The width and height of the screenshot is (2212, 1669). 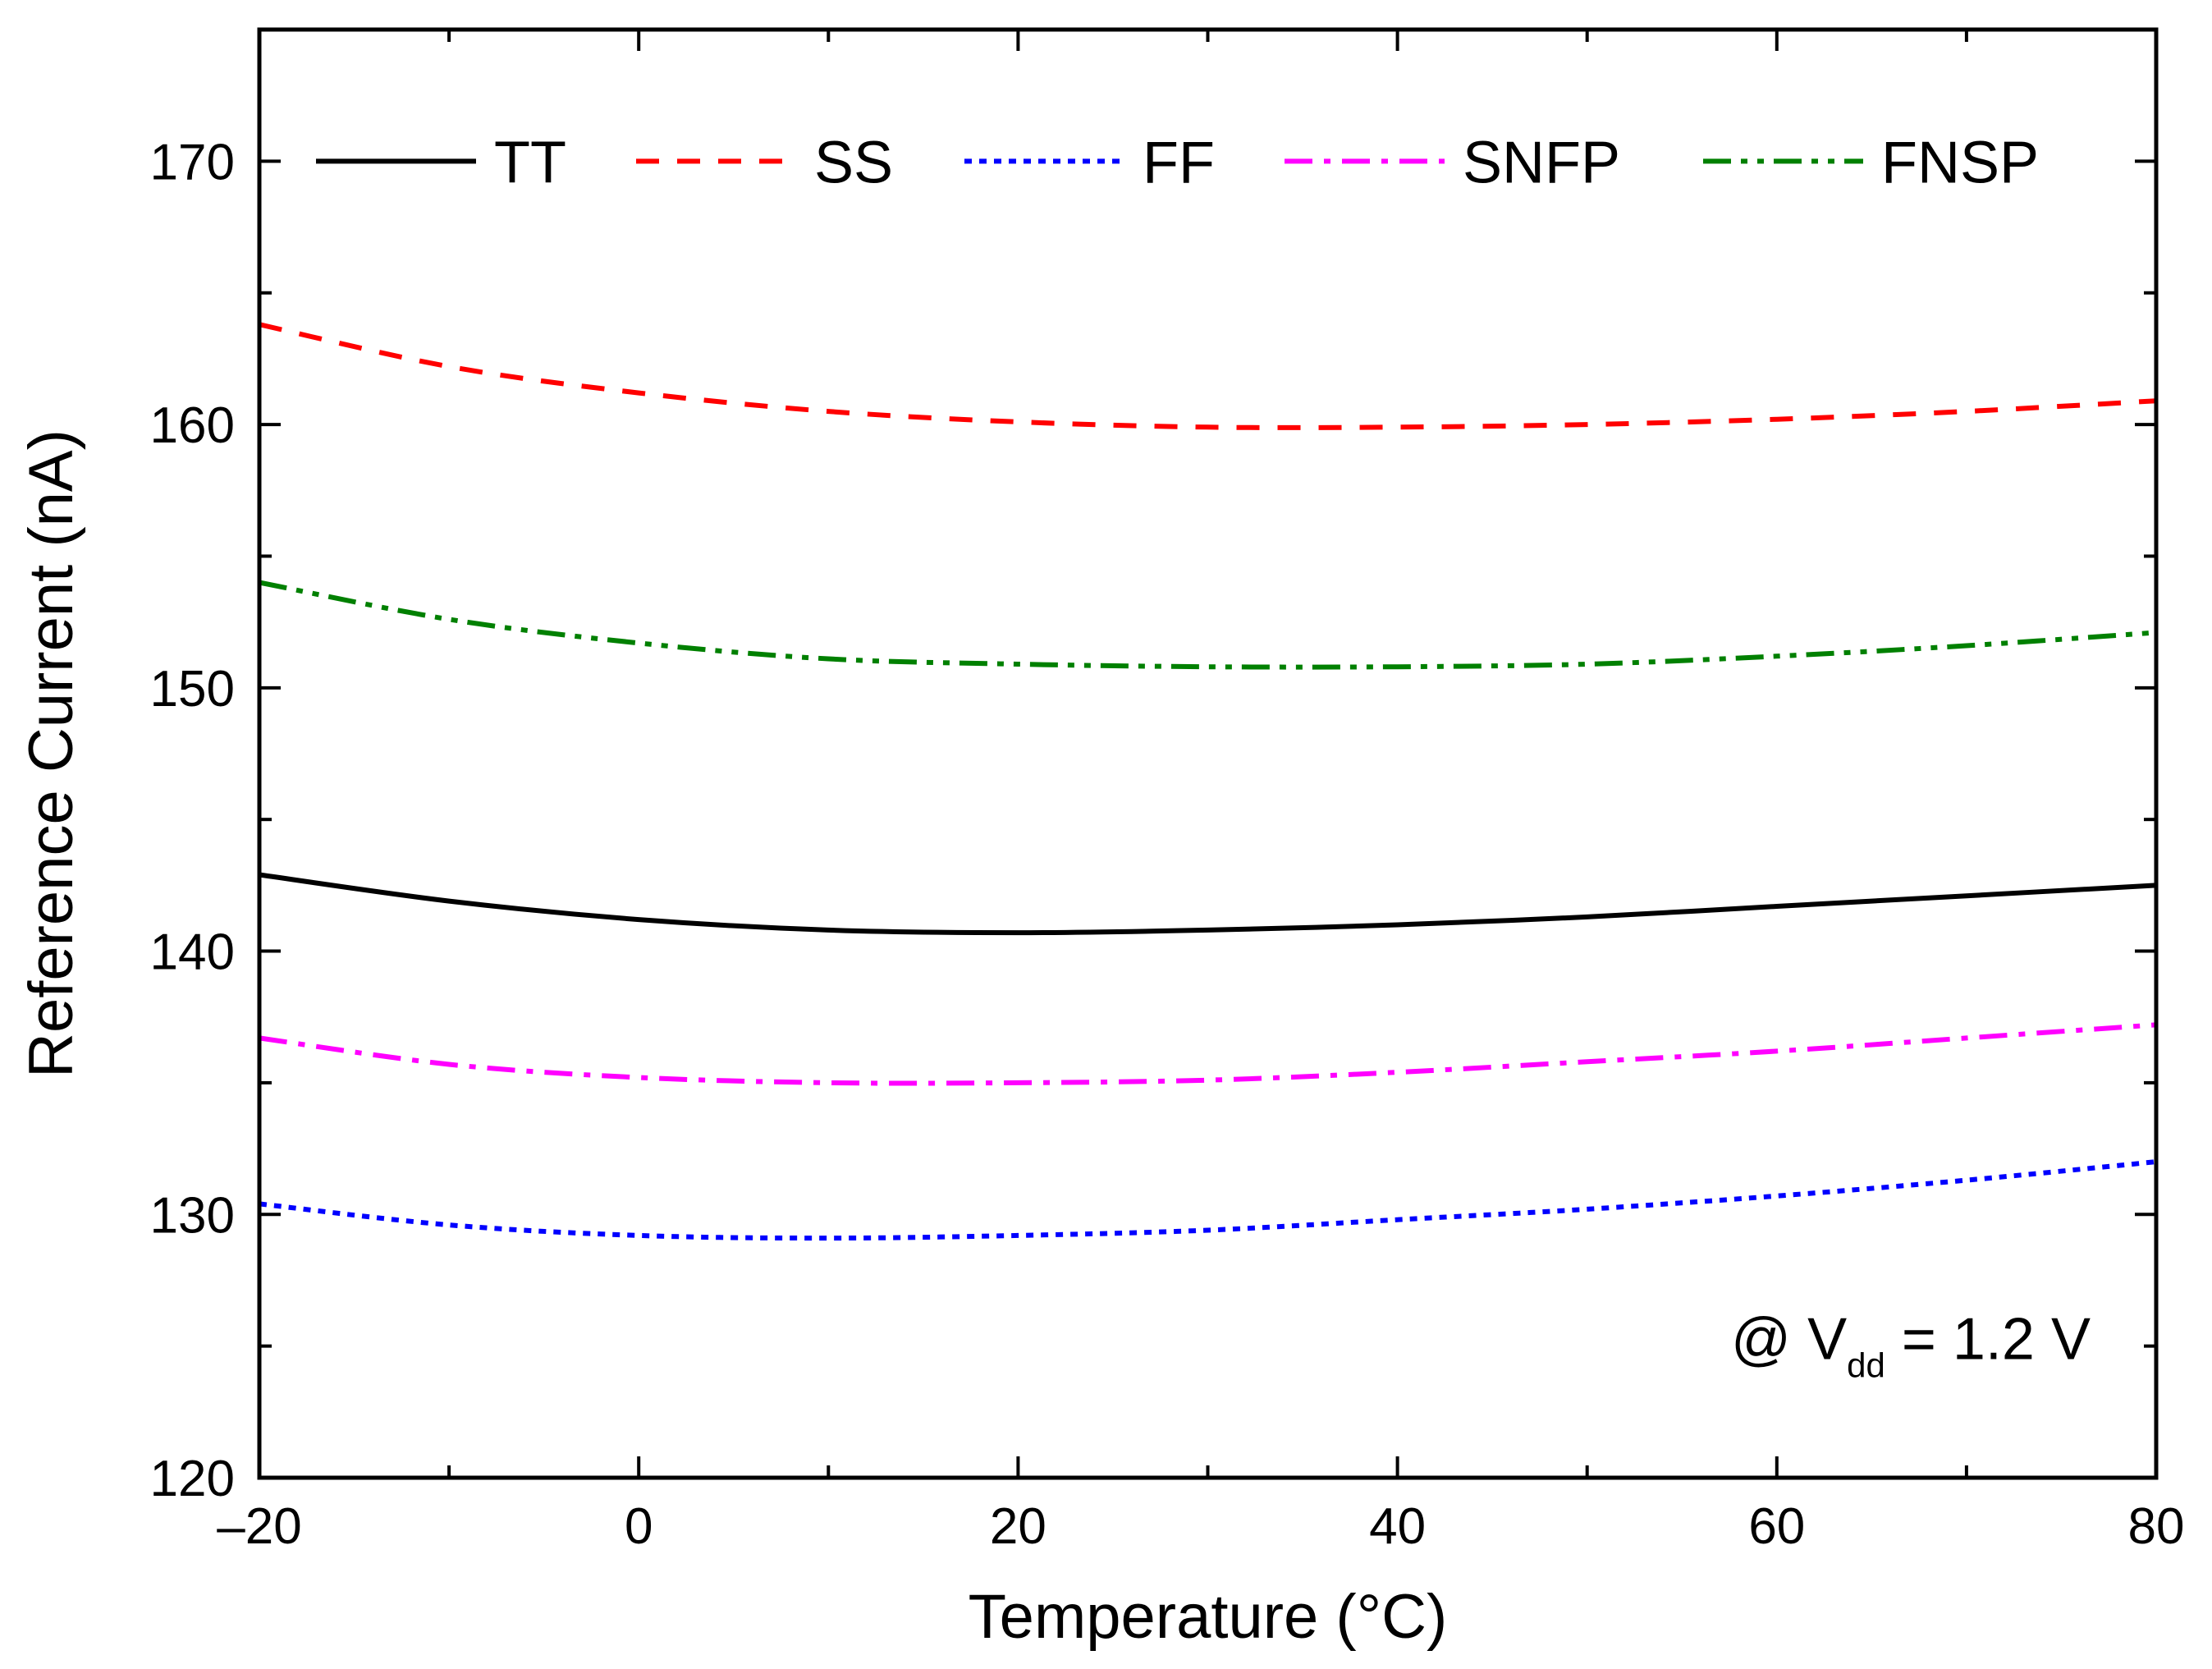 What do you see at coordinates (51, 753) in the screenshot?
I see `y-axis-title: Reference Current (nA)` at bounding box center [51, 753].